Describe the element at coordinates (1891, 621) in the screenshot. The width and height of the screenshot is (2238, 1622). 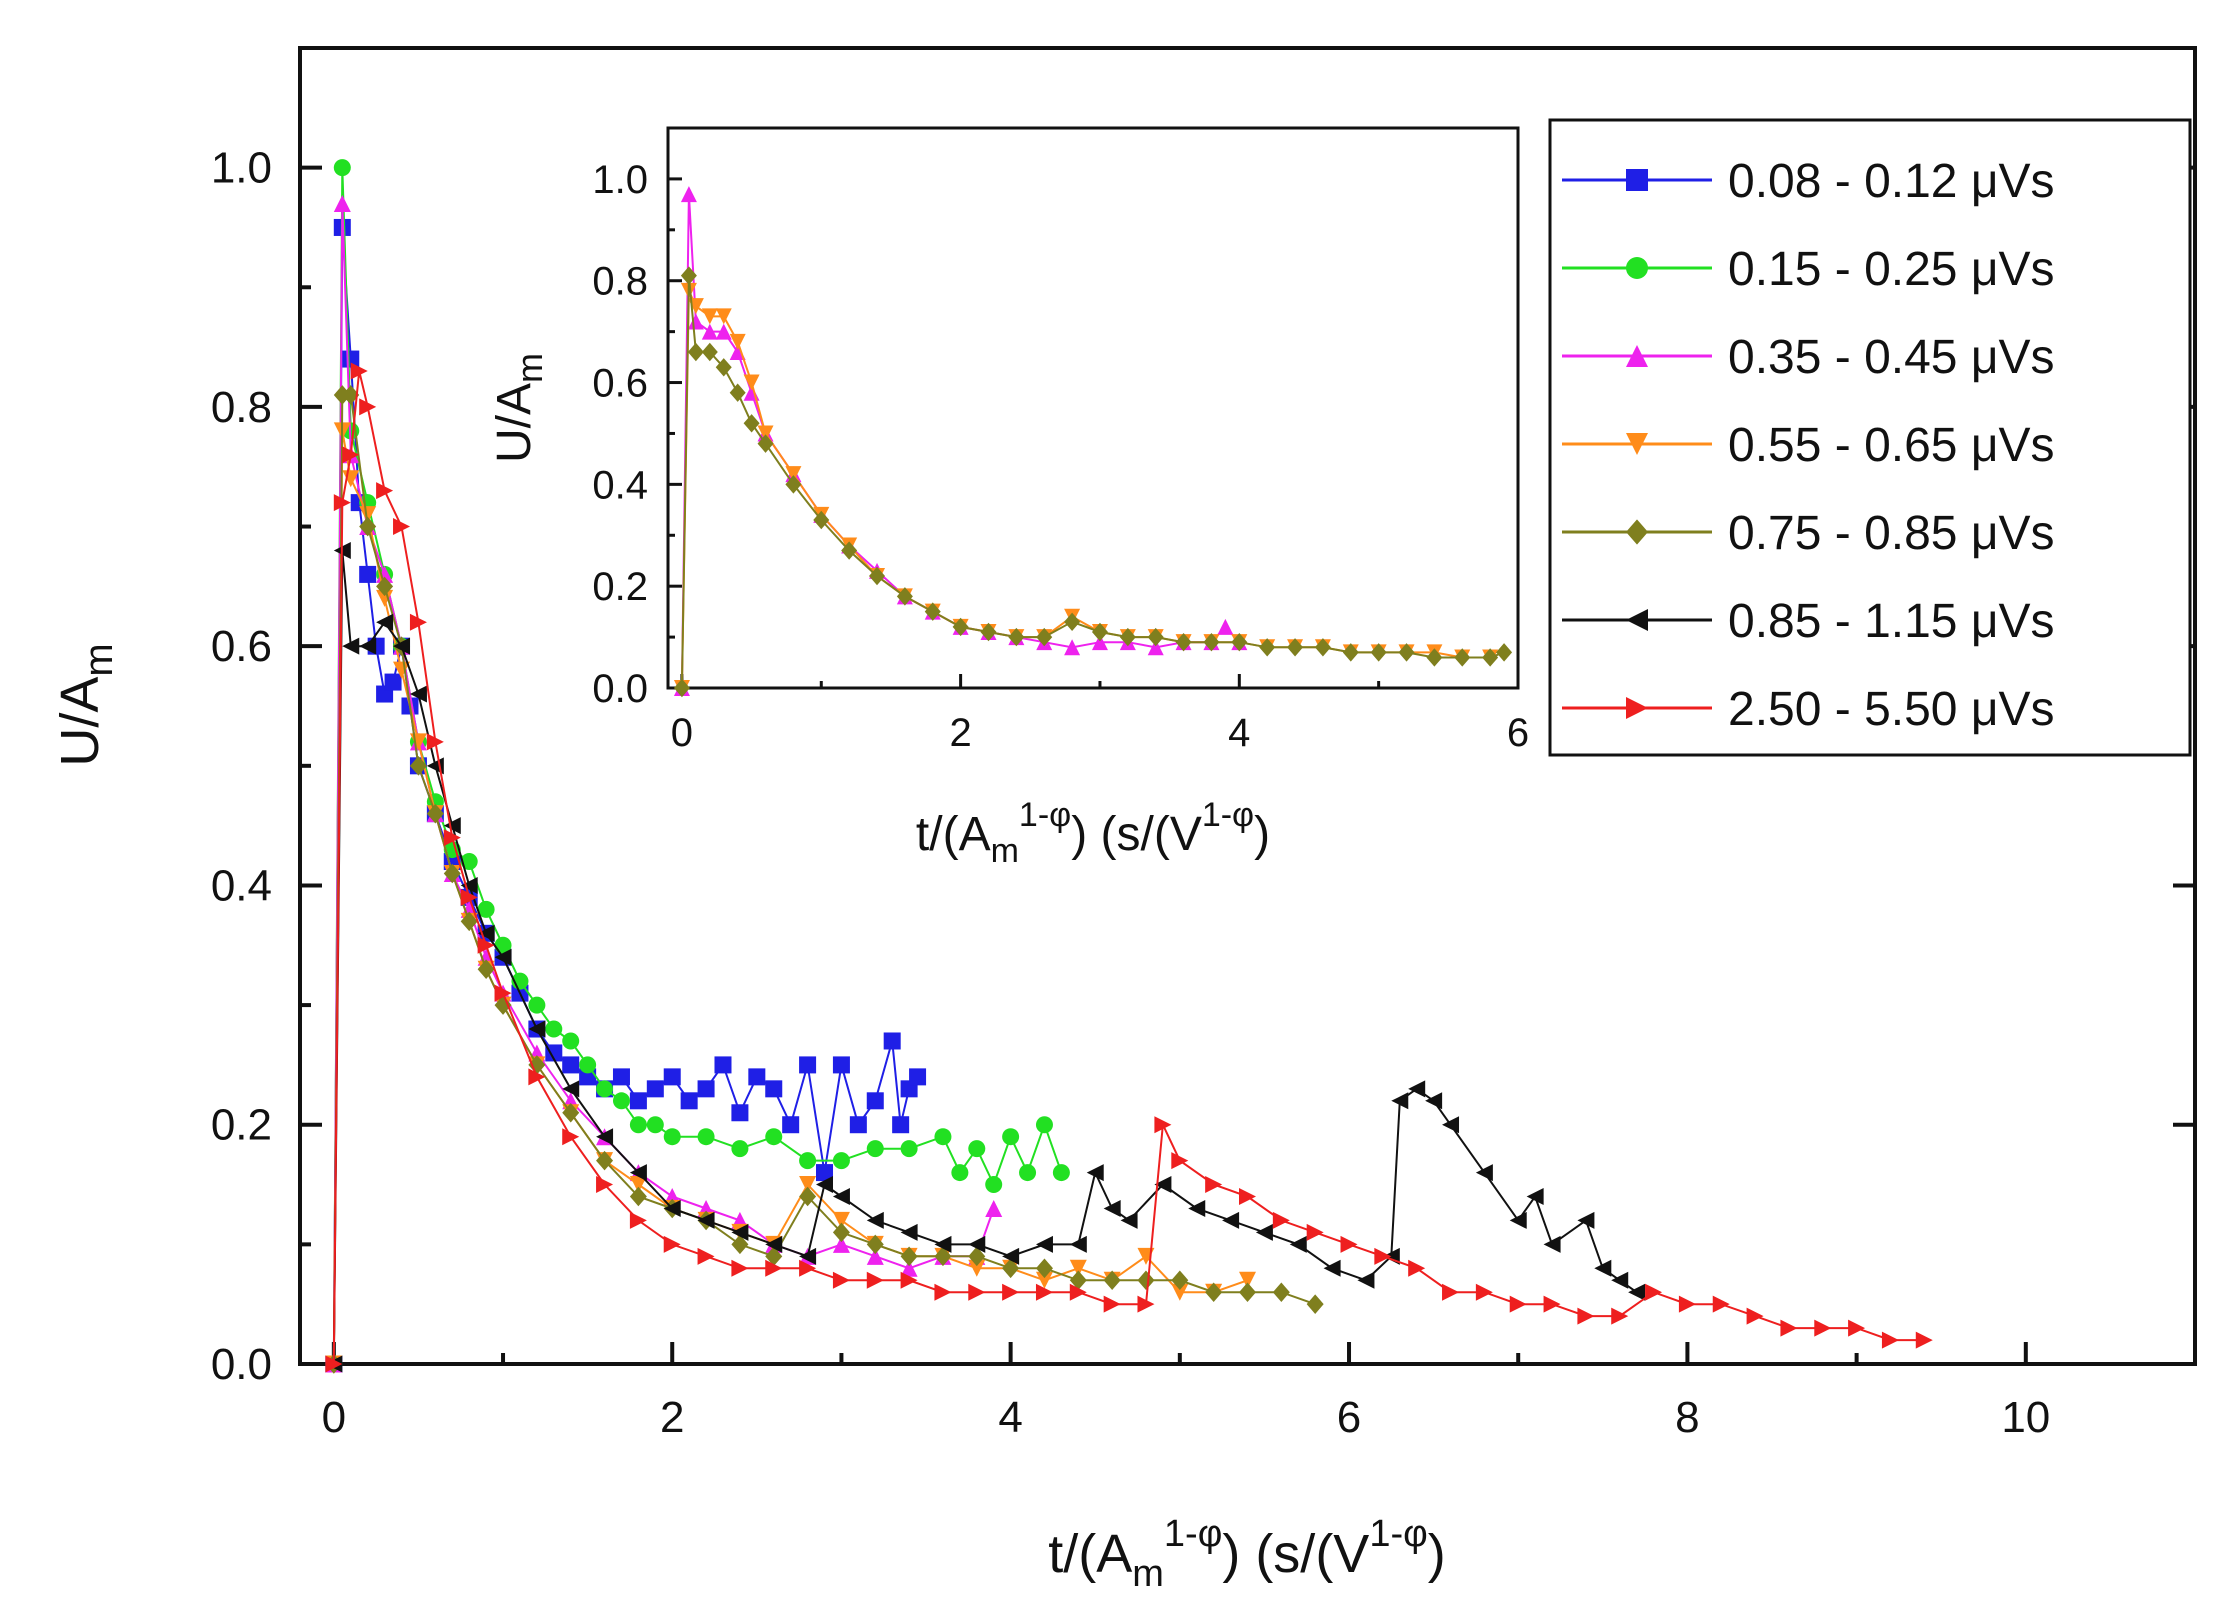
I see `legend-label: 0.85 - 1.15 μVs` at that location.